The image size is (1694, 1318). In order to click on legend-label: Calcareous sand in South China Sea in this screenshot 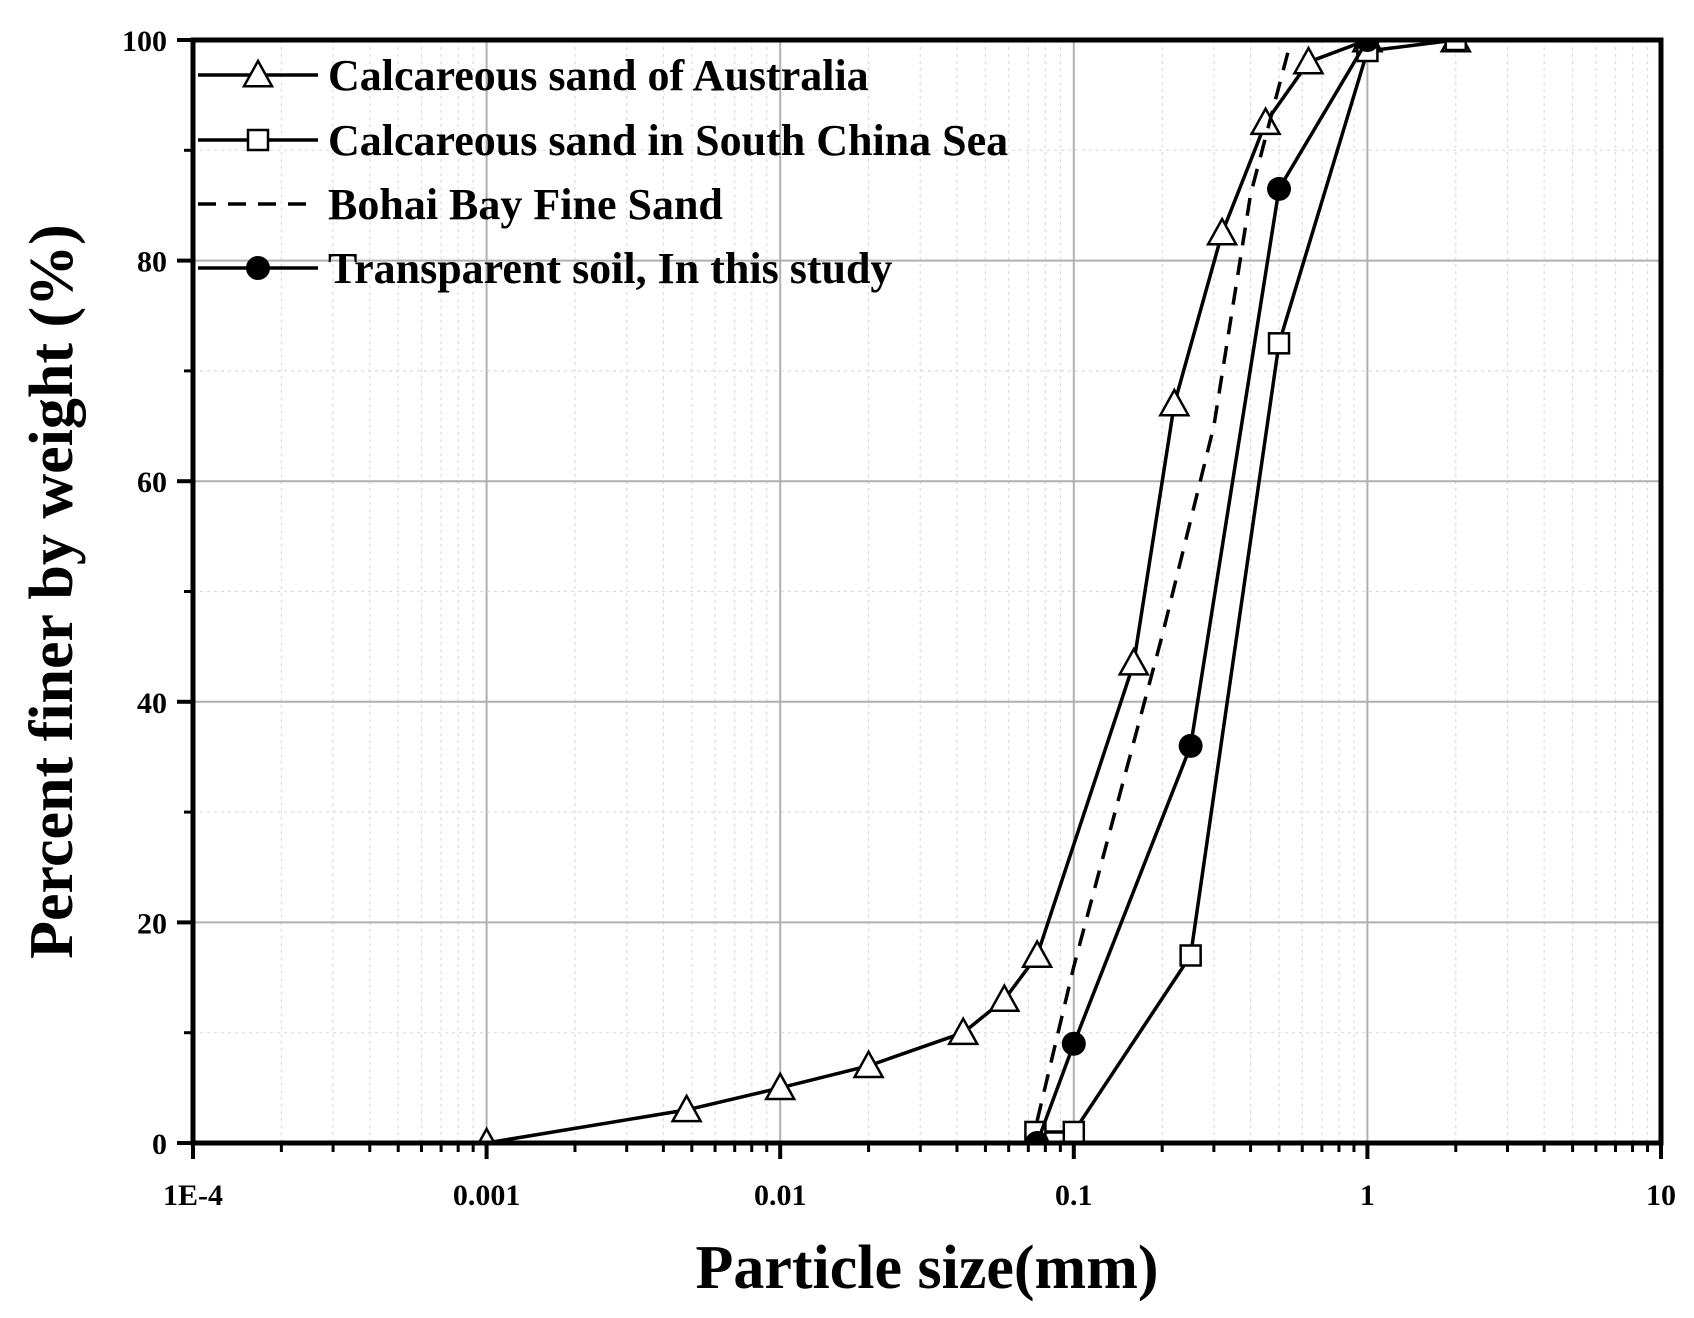, I will do `click(668, 140)`.